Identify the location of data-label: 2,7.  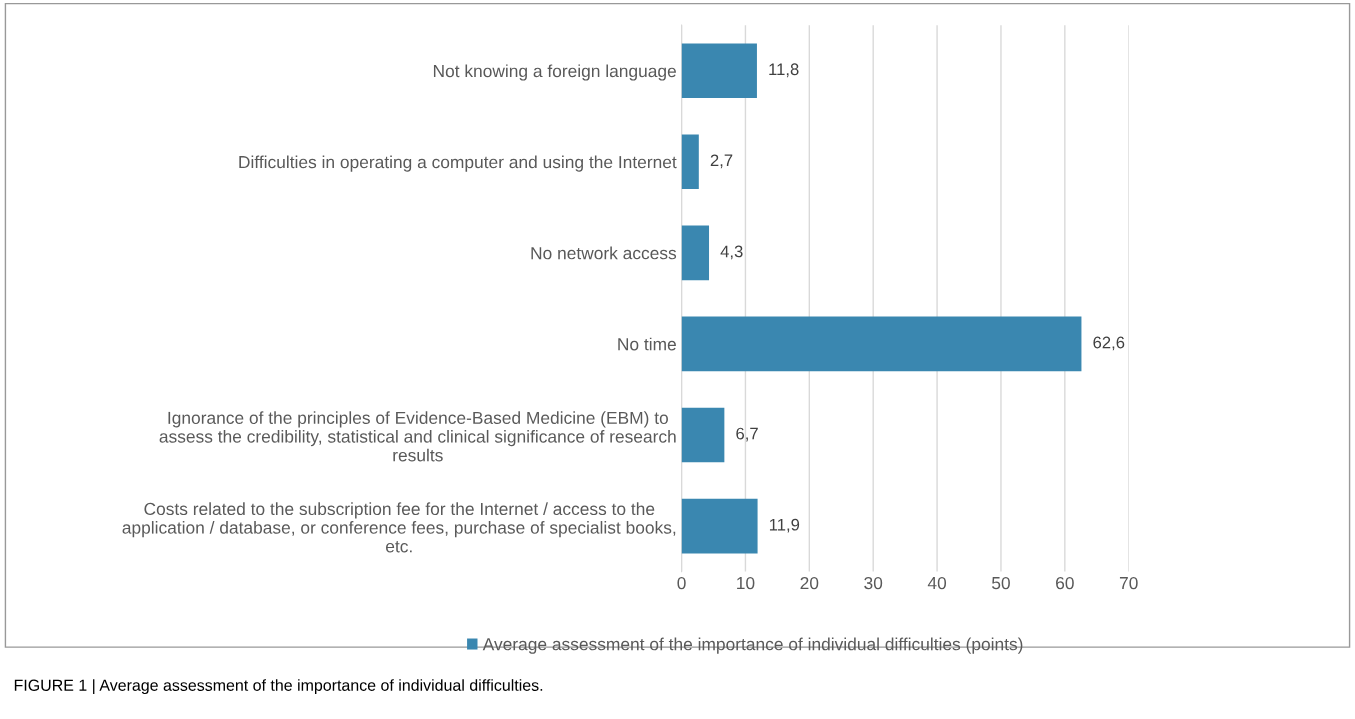
(721, 161).